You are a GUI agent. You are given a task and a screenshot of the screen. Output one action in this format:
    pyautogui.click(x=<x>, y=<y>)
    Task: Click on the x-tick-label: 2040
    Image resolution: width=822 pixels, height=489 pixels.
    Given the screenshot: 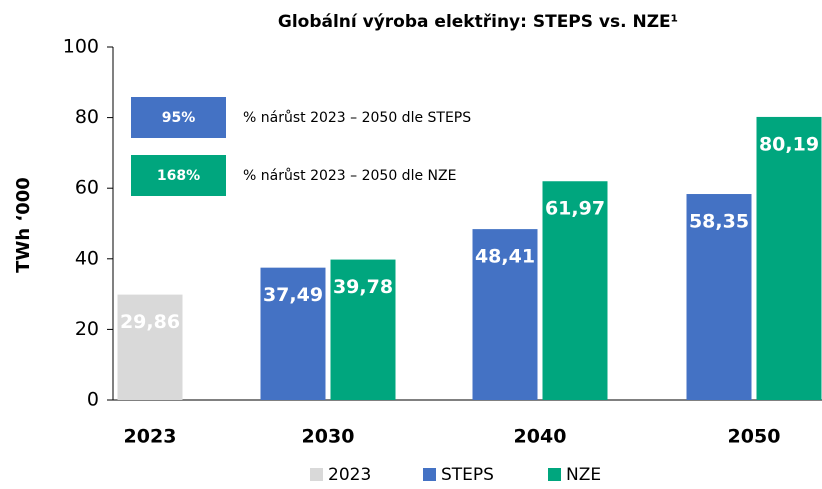 What is the action you would take?
    pyautogui.click(x=540, y=437)
    